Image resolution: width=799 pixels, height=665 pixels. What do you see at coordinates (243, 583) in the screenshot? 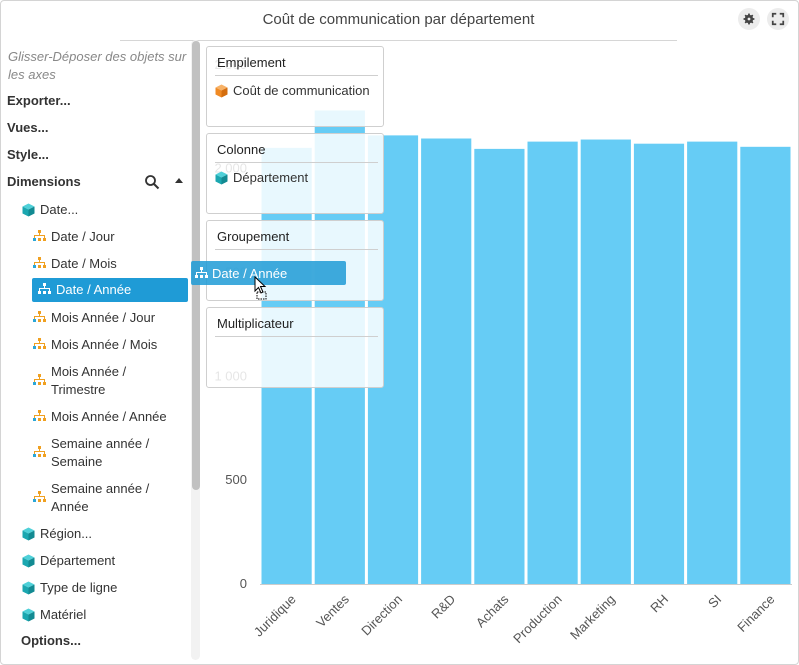
I see `y-tick-label: 0` at bounding box center [243, 583].